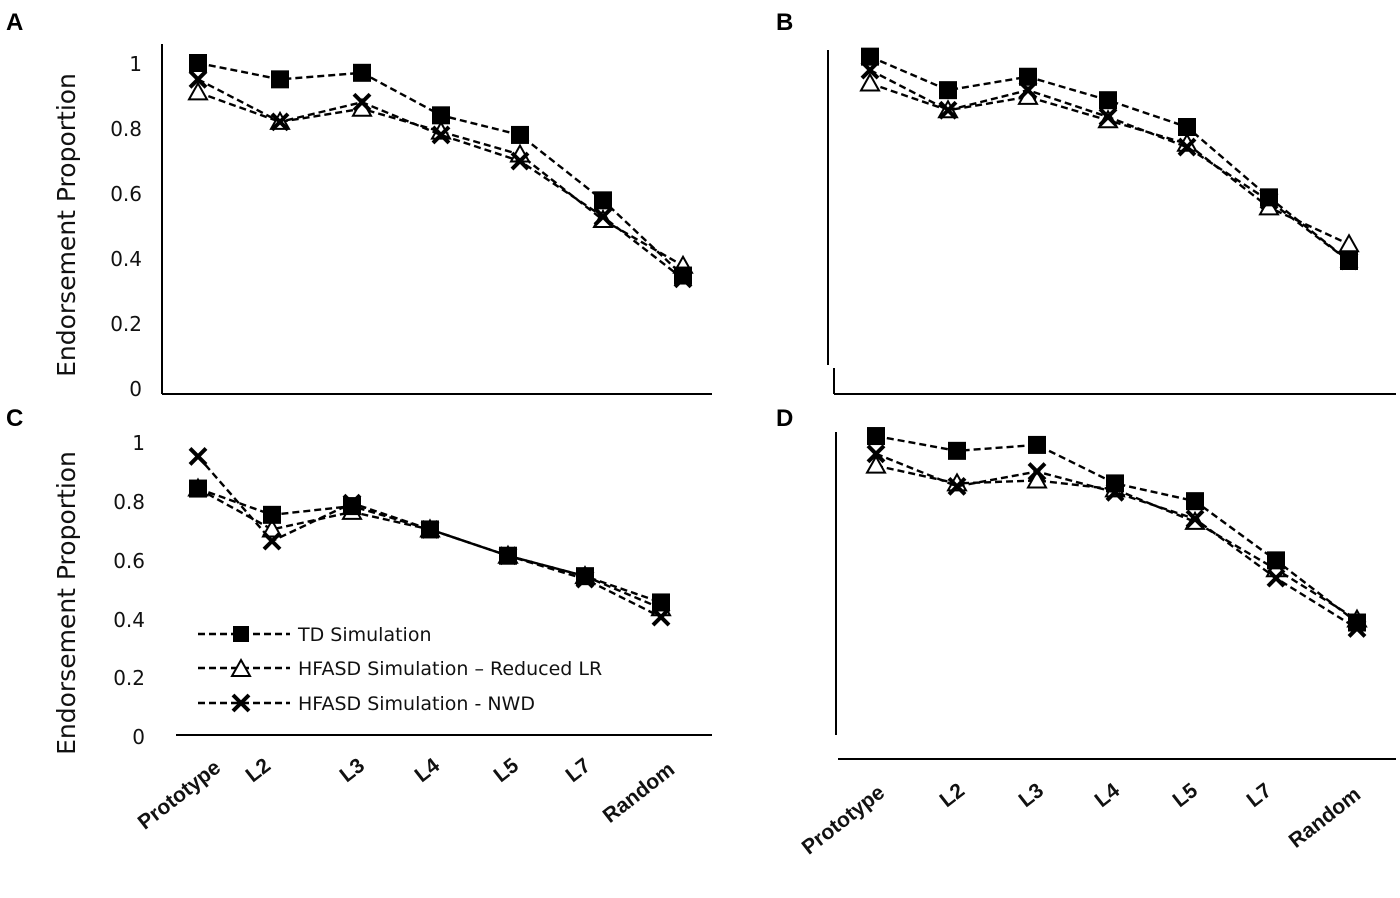 Image resolution: width=1400 pixels, height=898 pixels. I want to click on series-triangle, so click(429, 547).